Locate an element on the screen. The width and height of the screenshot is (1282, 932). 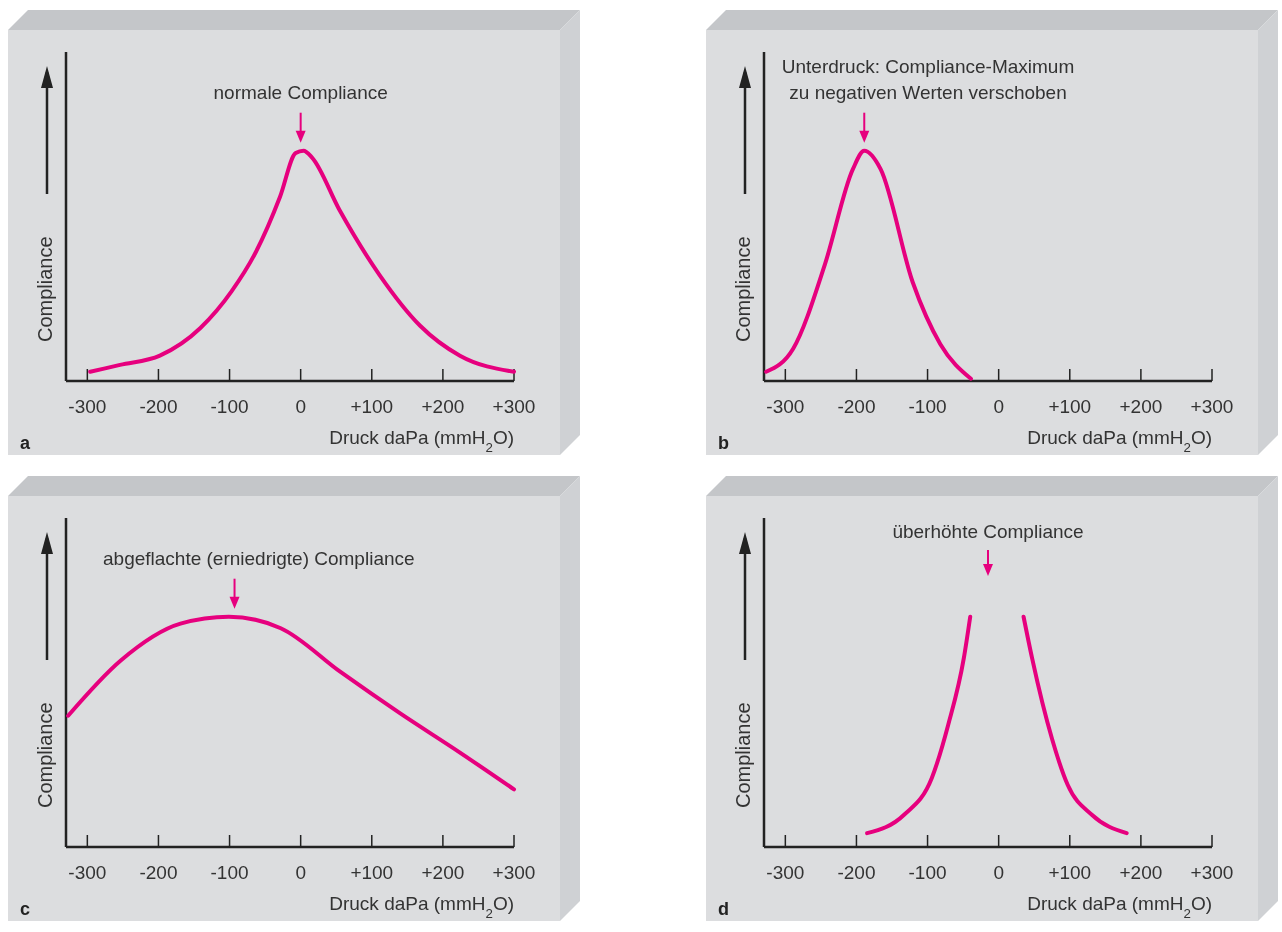
annotation: normale Compliance is located at coordinates (300, 92).